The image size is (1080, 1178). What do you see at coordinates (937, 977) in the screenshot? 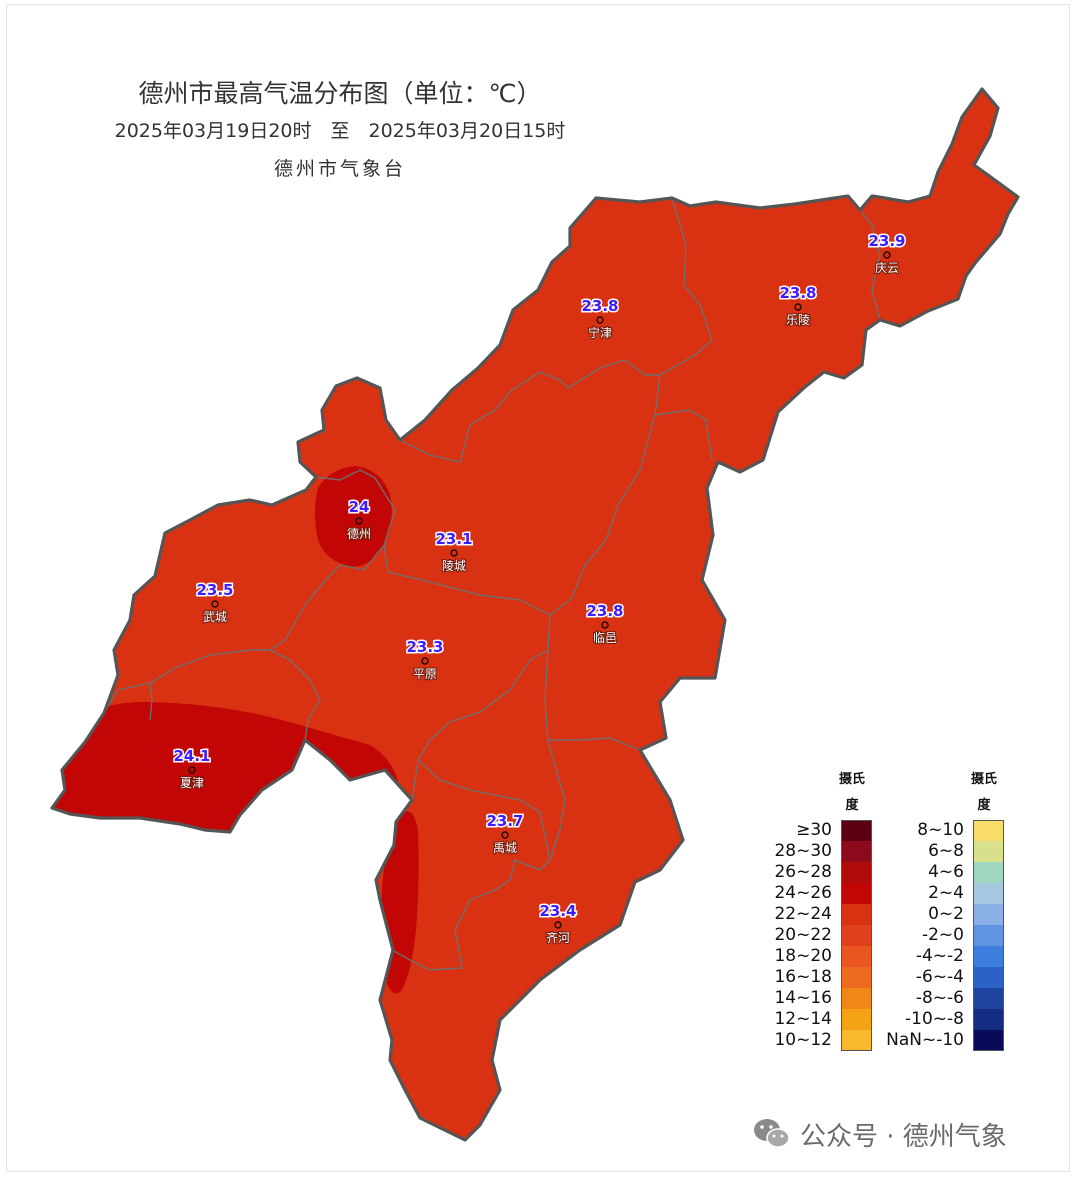
I see `legend-item: -6~-4` at bounding box center [937, 977].